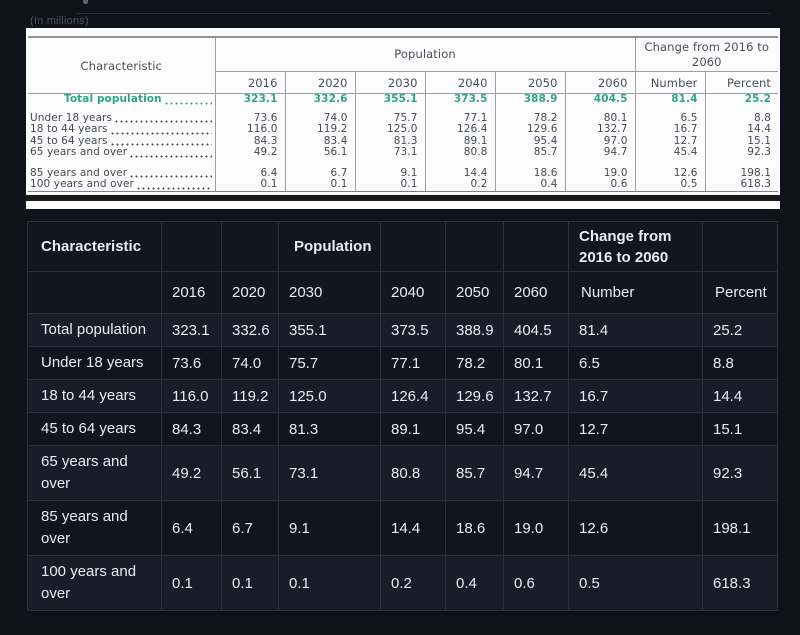 Image resolution: width=800 pixels, height=635 pixels. Describe the element at coordinates (329, 396) in the screenshot. I see `value-cell: 125.0` at that location.